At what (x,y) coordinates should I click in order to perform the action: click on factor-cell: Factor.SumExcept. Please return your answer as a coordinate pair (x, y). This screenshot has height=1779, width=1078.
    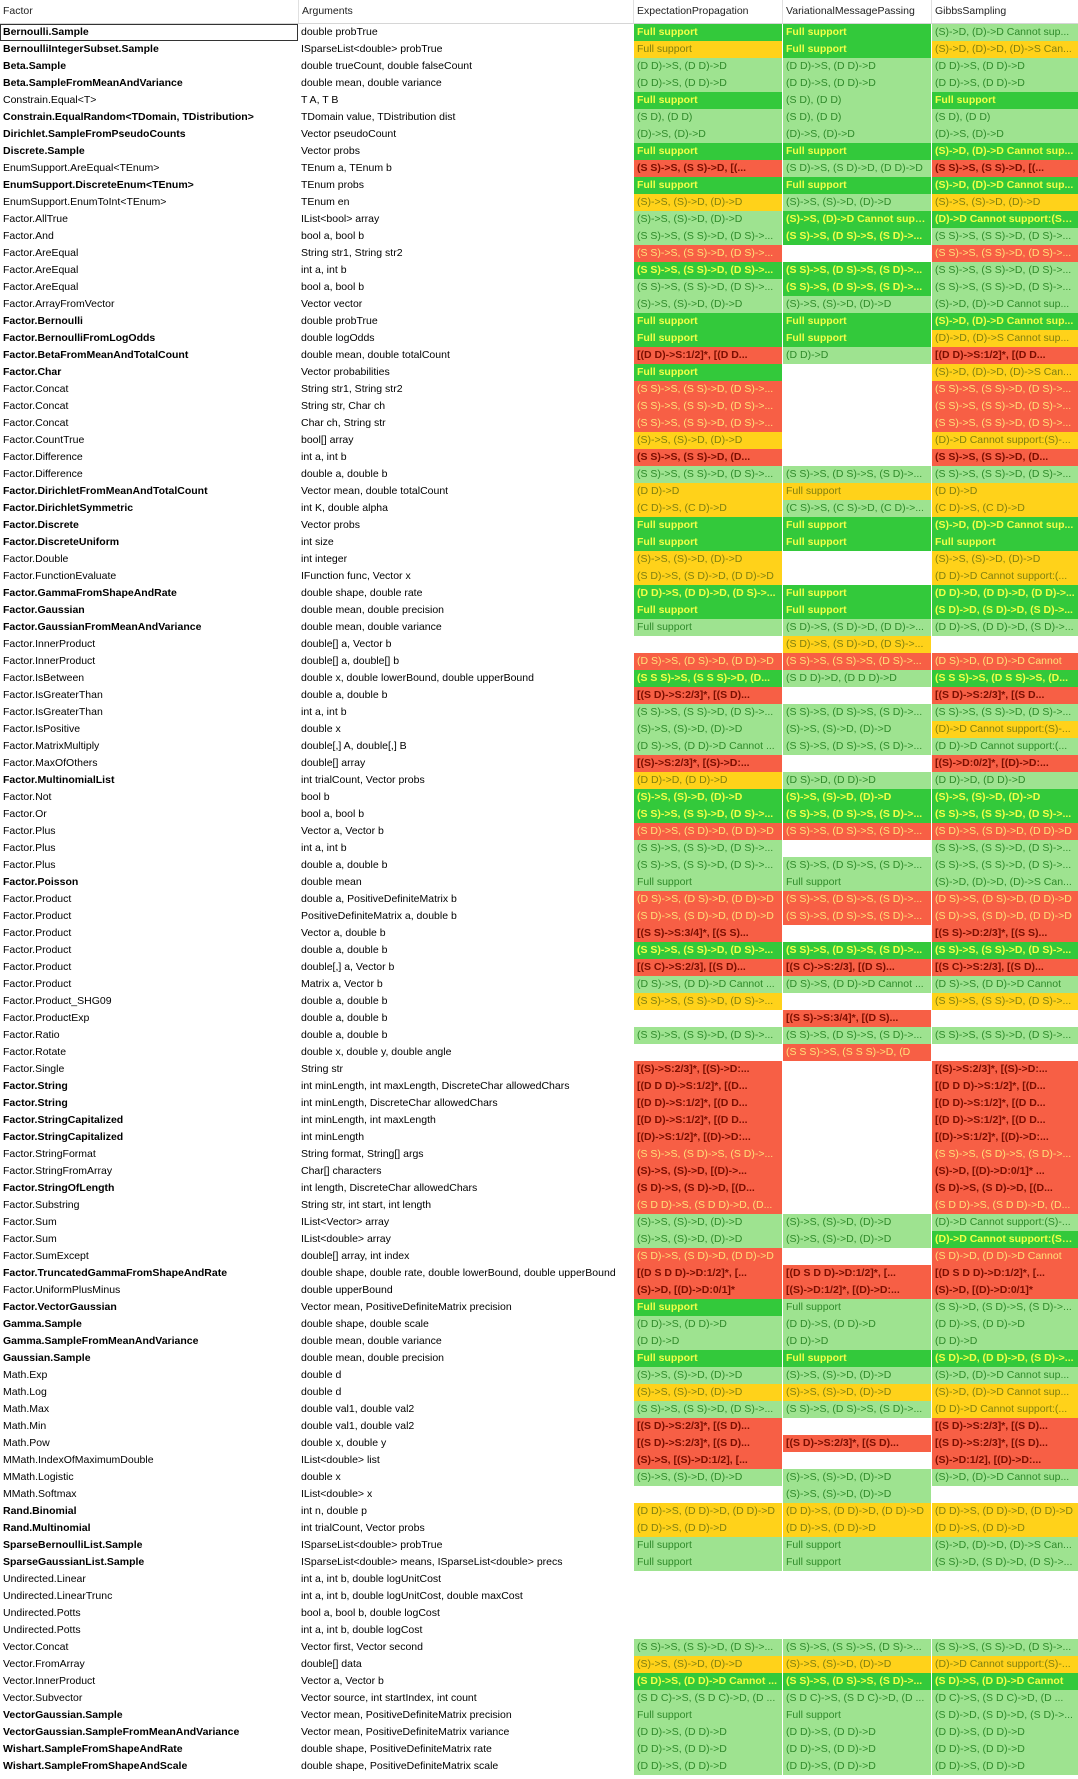
    Looking at the image, I should click on (149, 1256).